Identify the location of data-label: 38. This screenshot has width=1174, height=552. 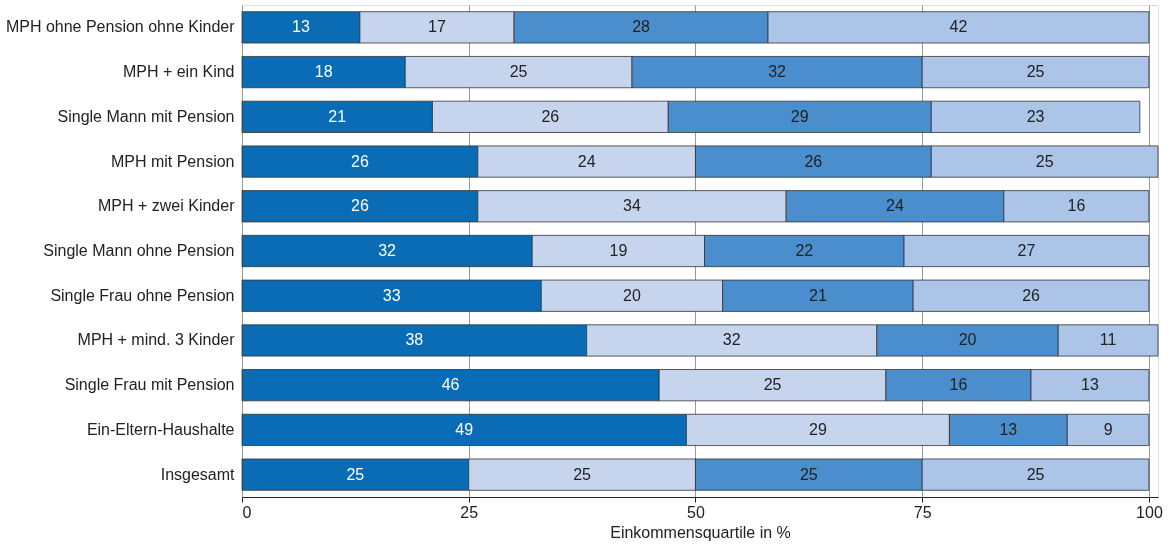
(414, 340).